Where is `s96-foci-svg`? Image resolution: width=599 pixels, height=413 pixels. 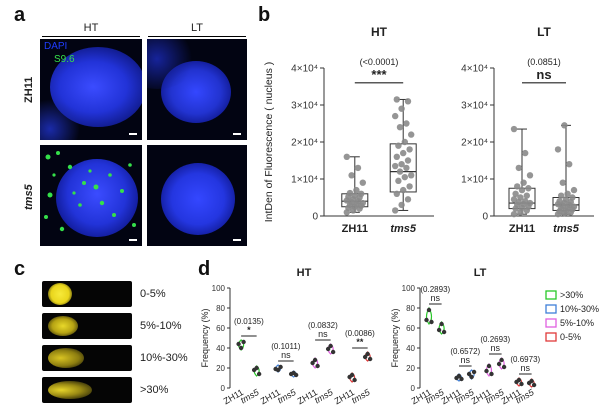 s96-foci-svg is located at coordinates (90, 191).